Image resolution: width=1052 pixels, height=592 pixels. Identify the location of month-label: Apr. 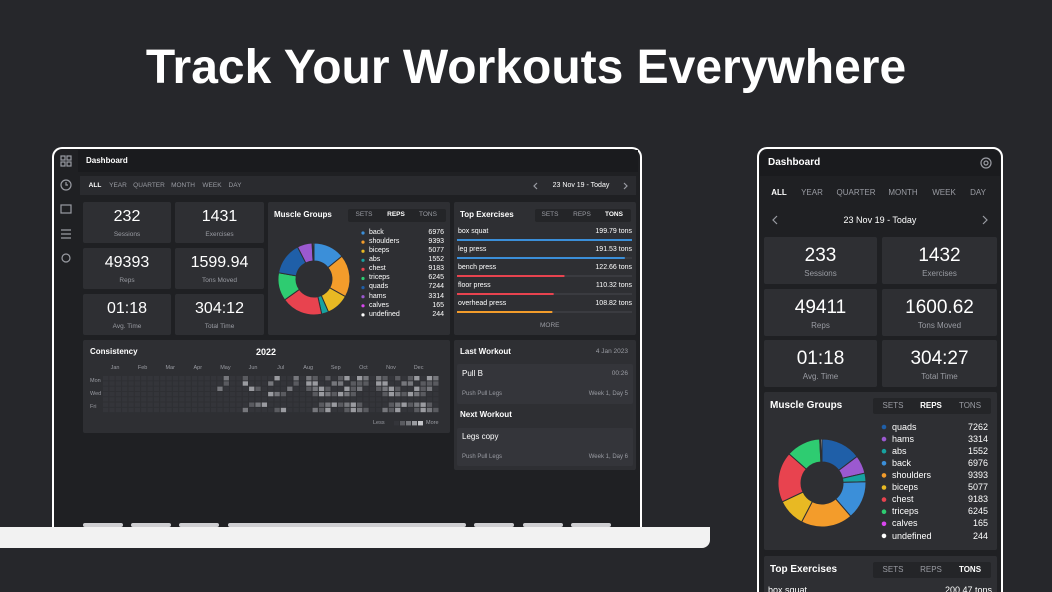
(198, 367).